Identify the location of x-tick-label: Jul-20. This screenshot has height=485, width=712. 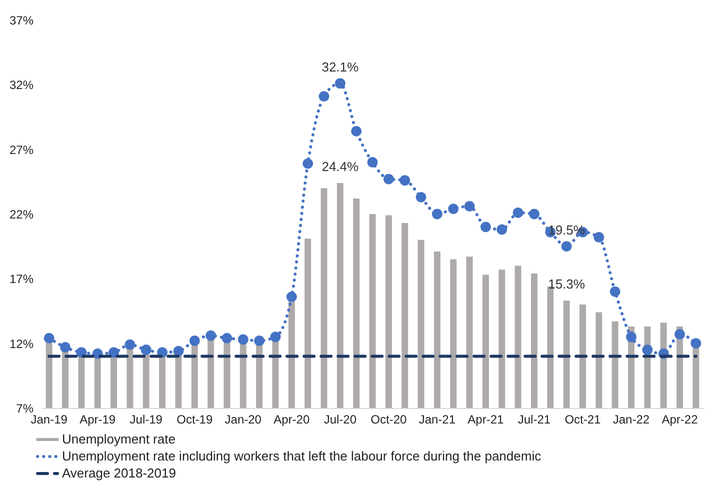
(340, 419).